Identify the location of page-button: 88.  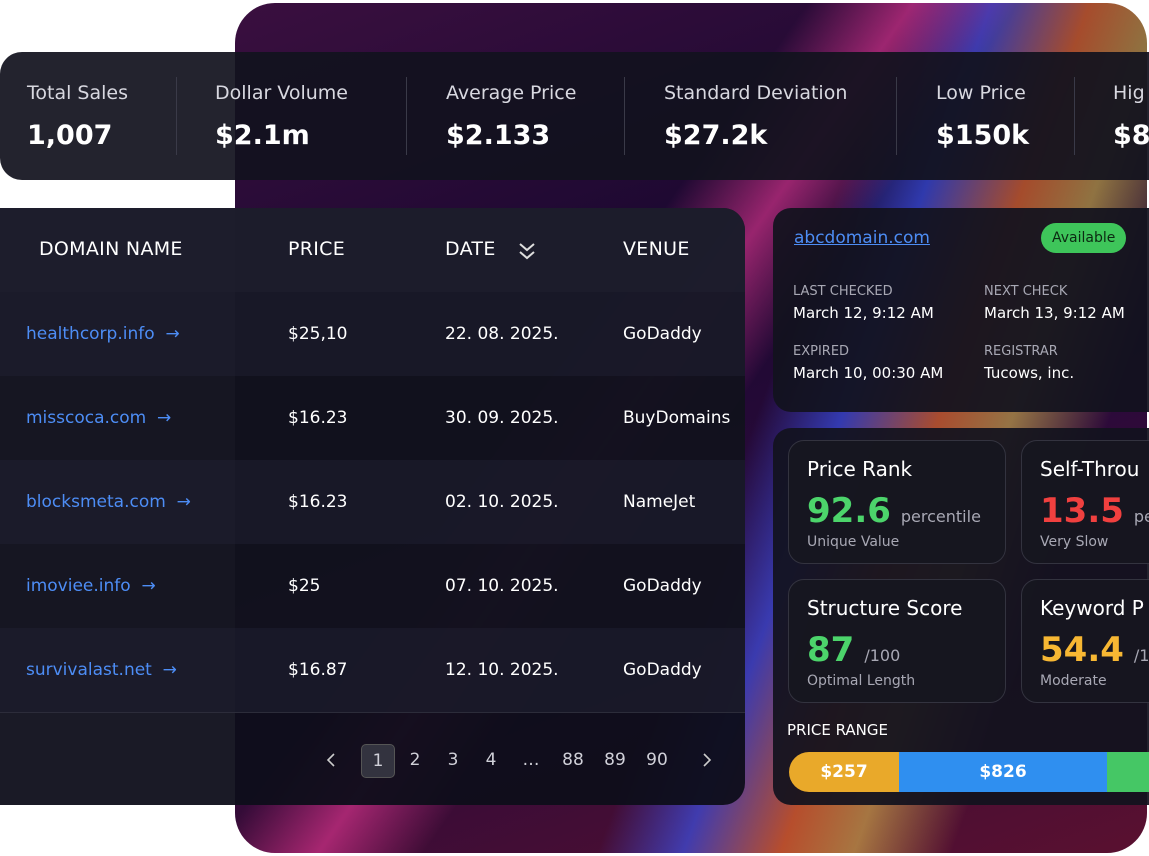
(573, 760).